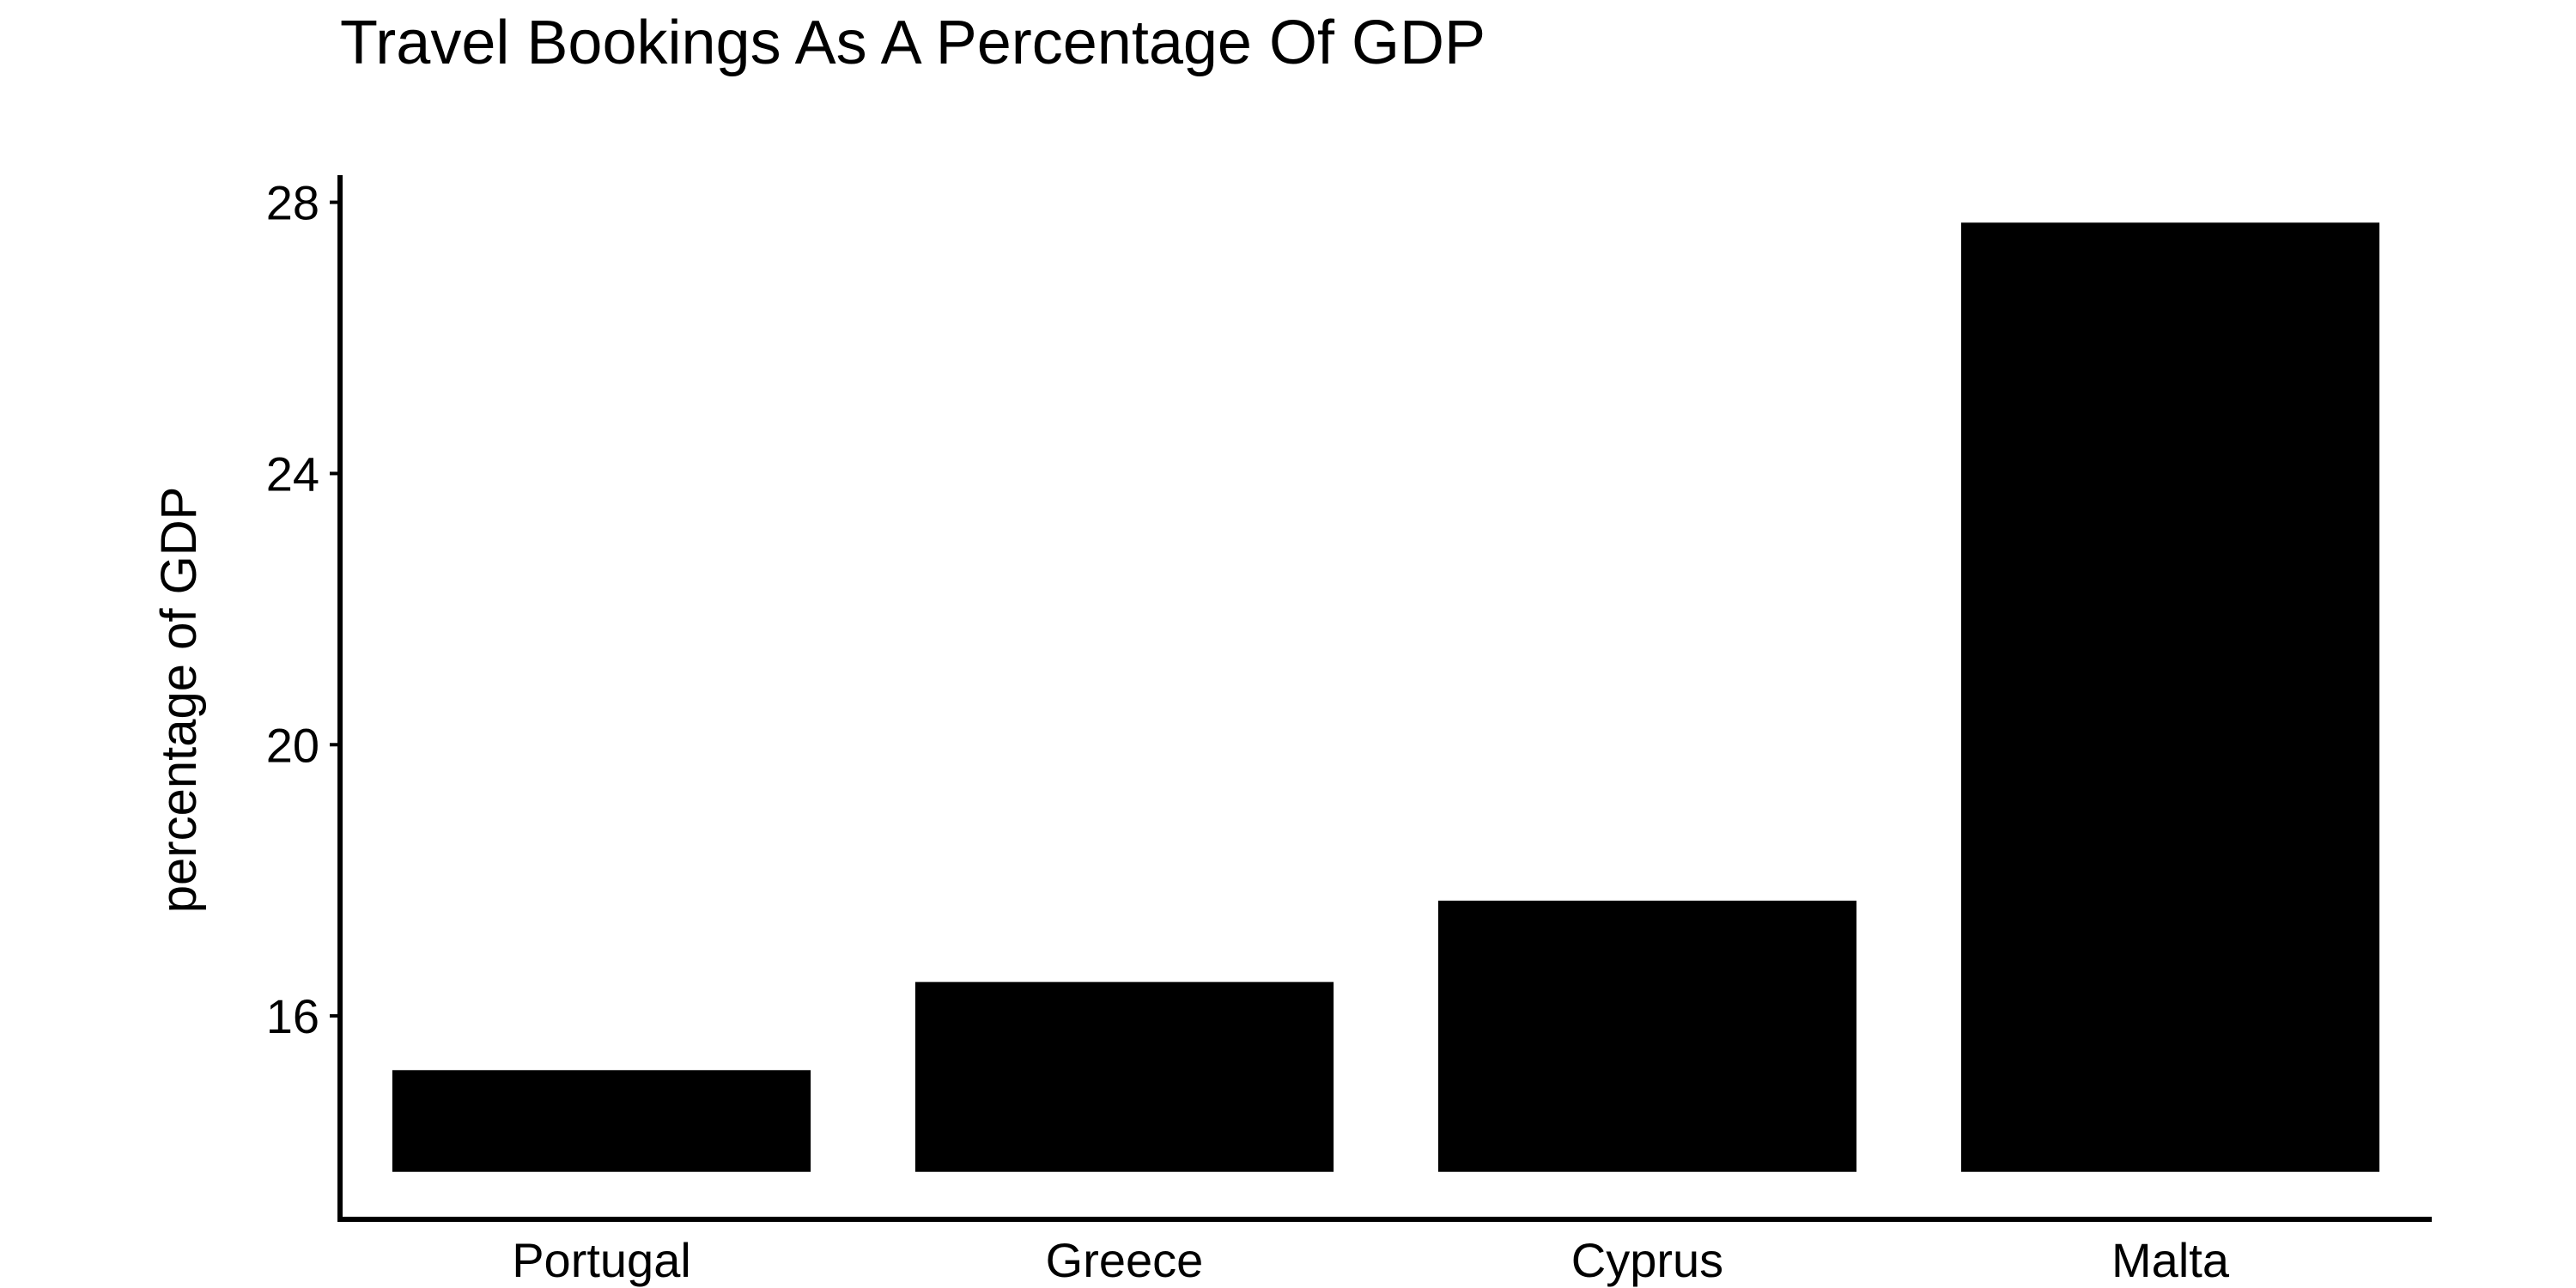  What do you see at coordinates (179, 700) in the screenshot?
I see `y-axis-title: percentage of GDP` at bounding box center [179, 700].